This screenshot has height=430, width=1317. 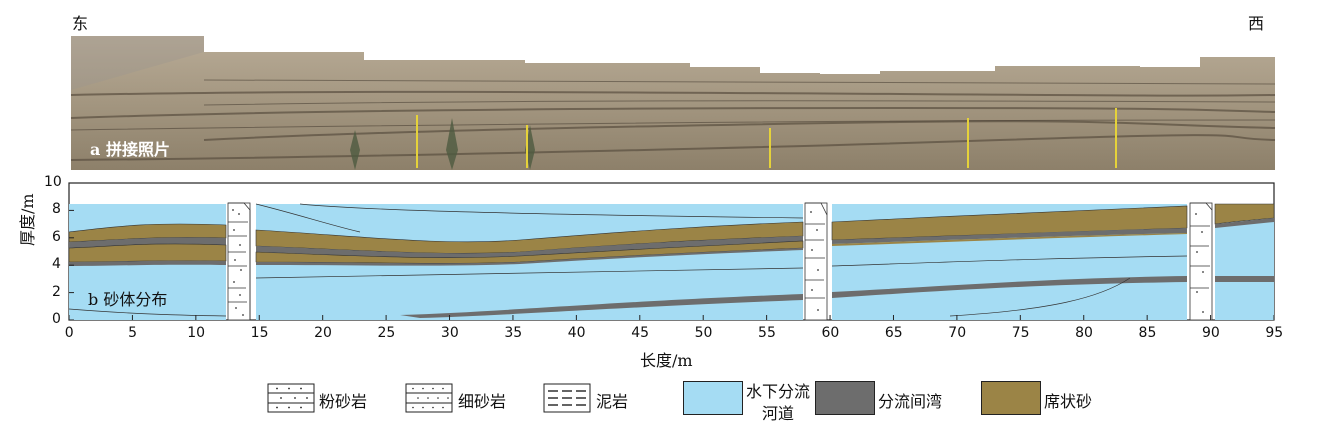 I want to click on x-axis-label: 长度/m, so click(x=666, y=360).